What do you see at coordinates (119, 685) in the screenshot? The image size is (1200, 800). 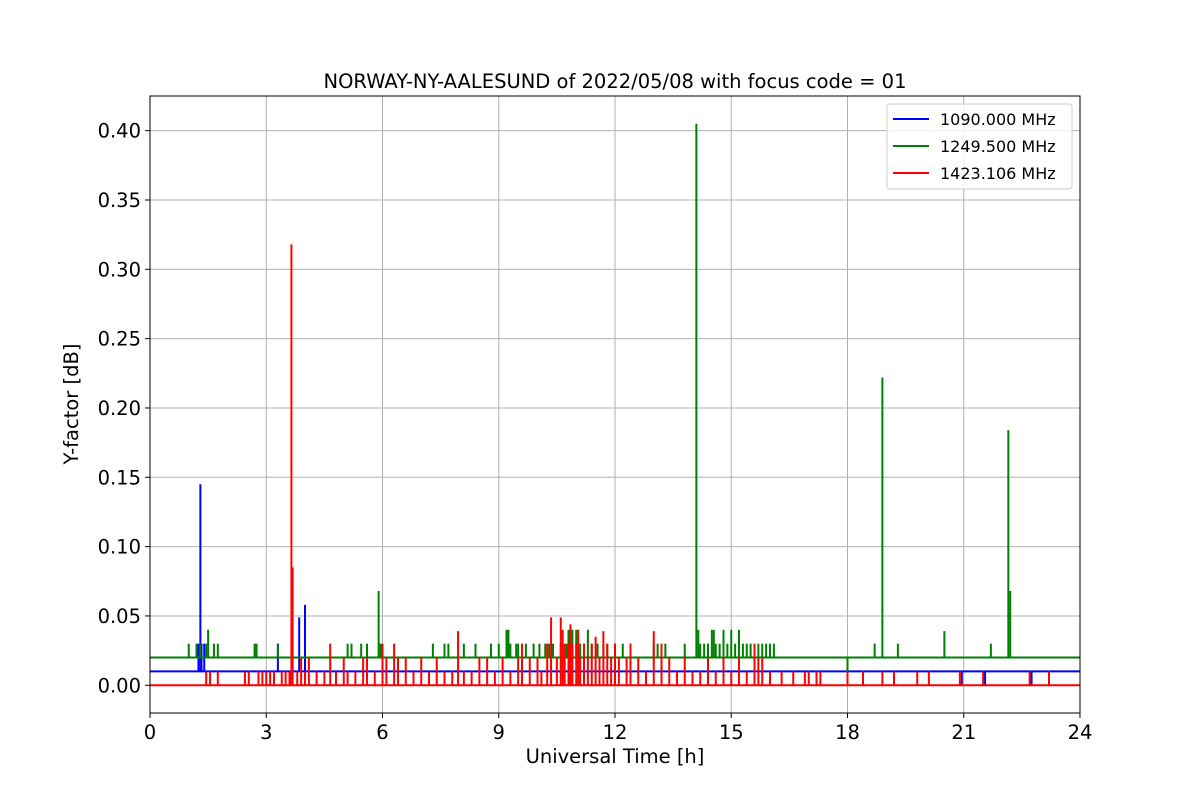 I see `y-tick-label: 0.00` at bounding box center [119, 685].